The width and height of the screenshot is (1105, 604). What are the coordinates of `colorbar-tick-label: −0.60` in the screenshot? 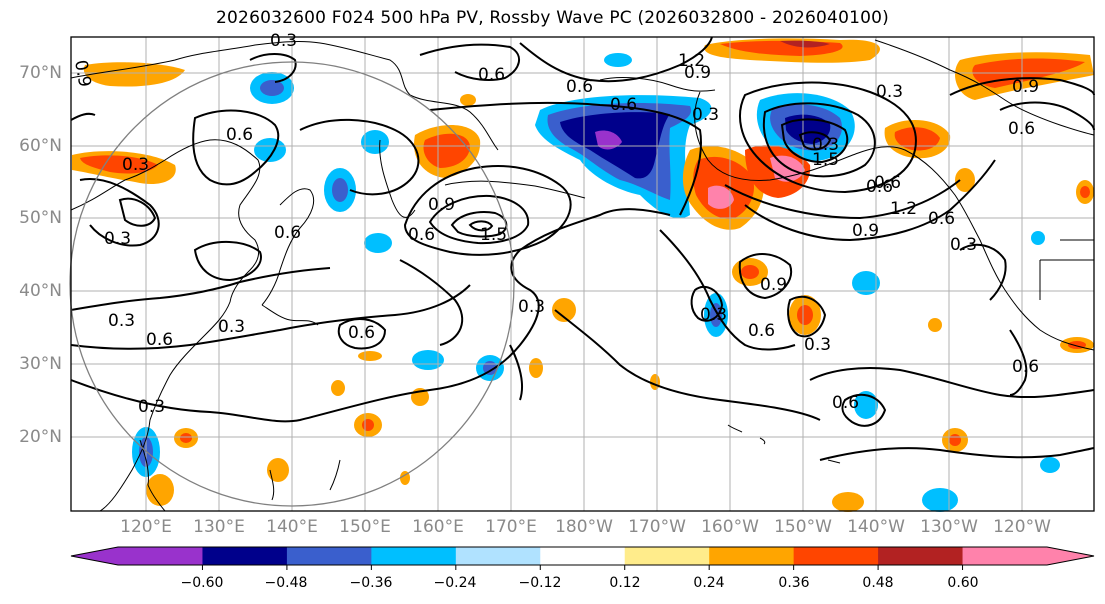 It's located at (202, 583).